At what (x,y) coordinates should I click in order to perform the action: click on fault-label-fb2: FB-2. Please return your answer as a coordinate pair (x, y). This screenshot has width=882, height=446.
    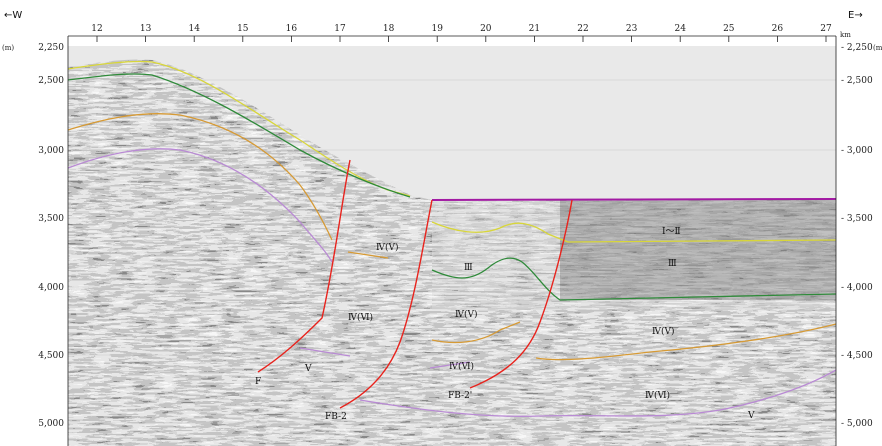
    Looking at the image, I should click on (336, 417).